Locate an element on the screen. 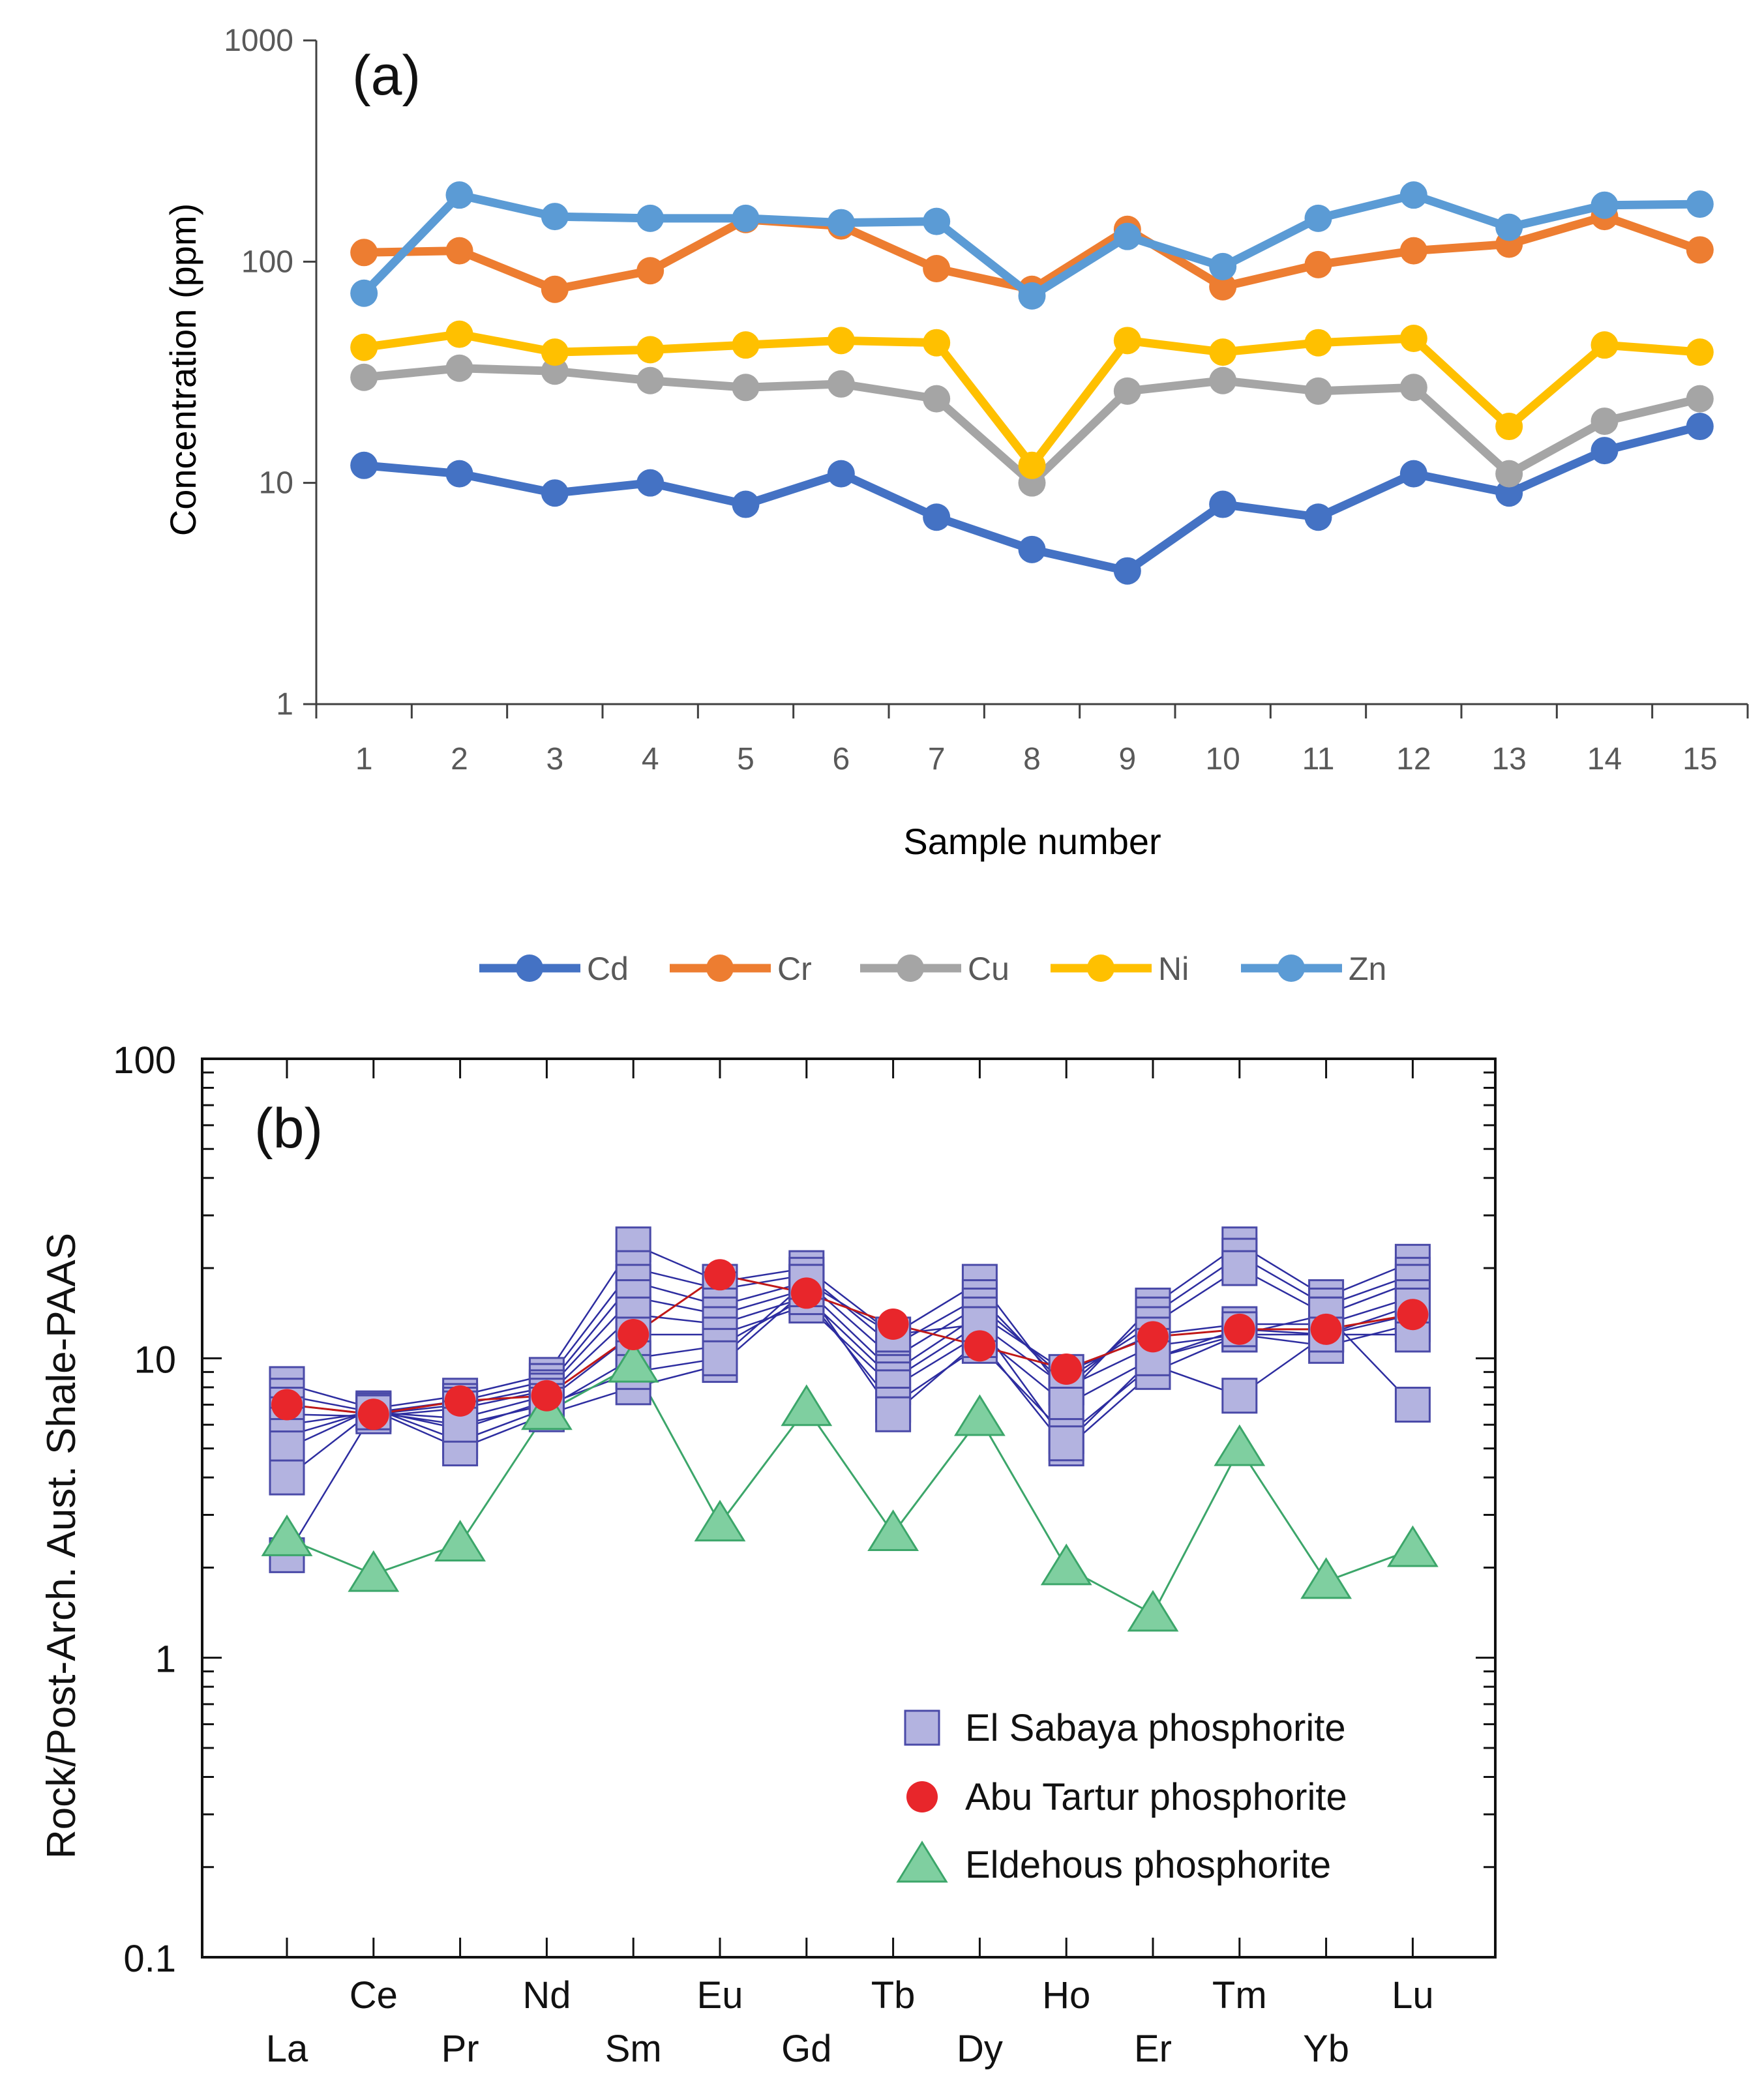 This screenshot has height=2100, width=1762. panel-a-x-tick-label: 15 is located at coordinates (1699, 759).